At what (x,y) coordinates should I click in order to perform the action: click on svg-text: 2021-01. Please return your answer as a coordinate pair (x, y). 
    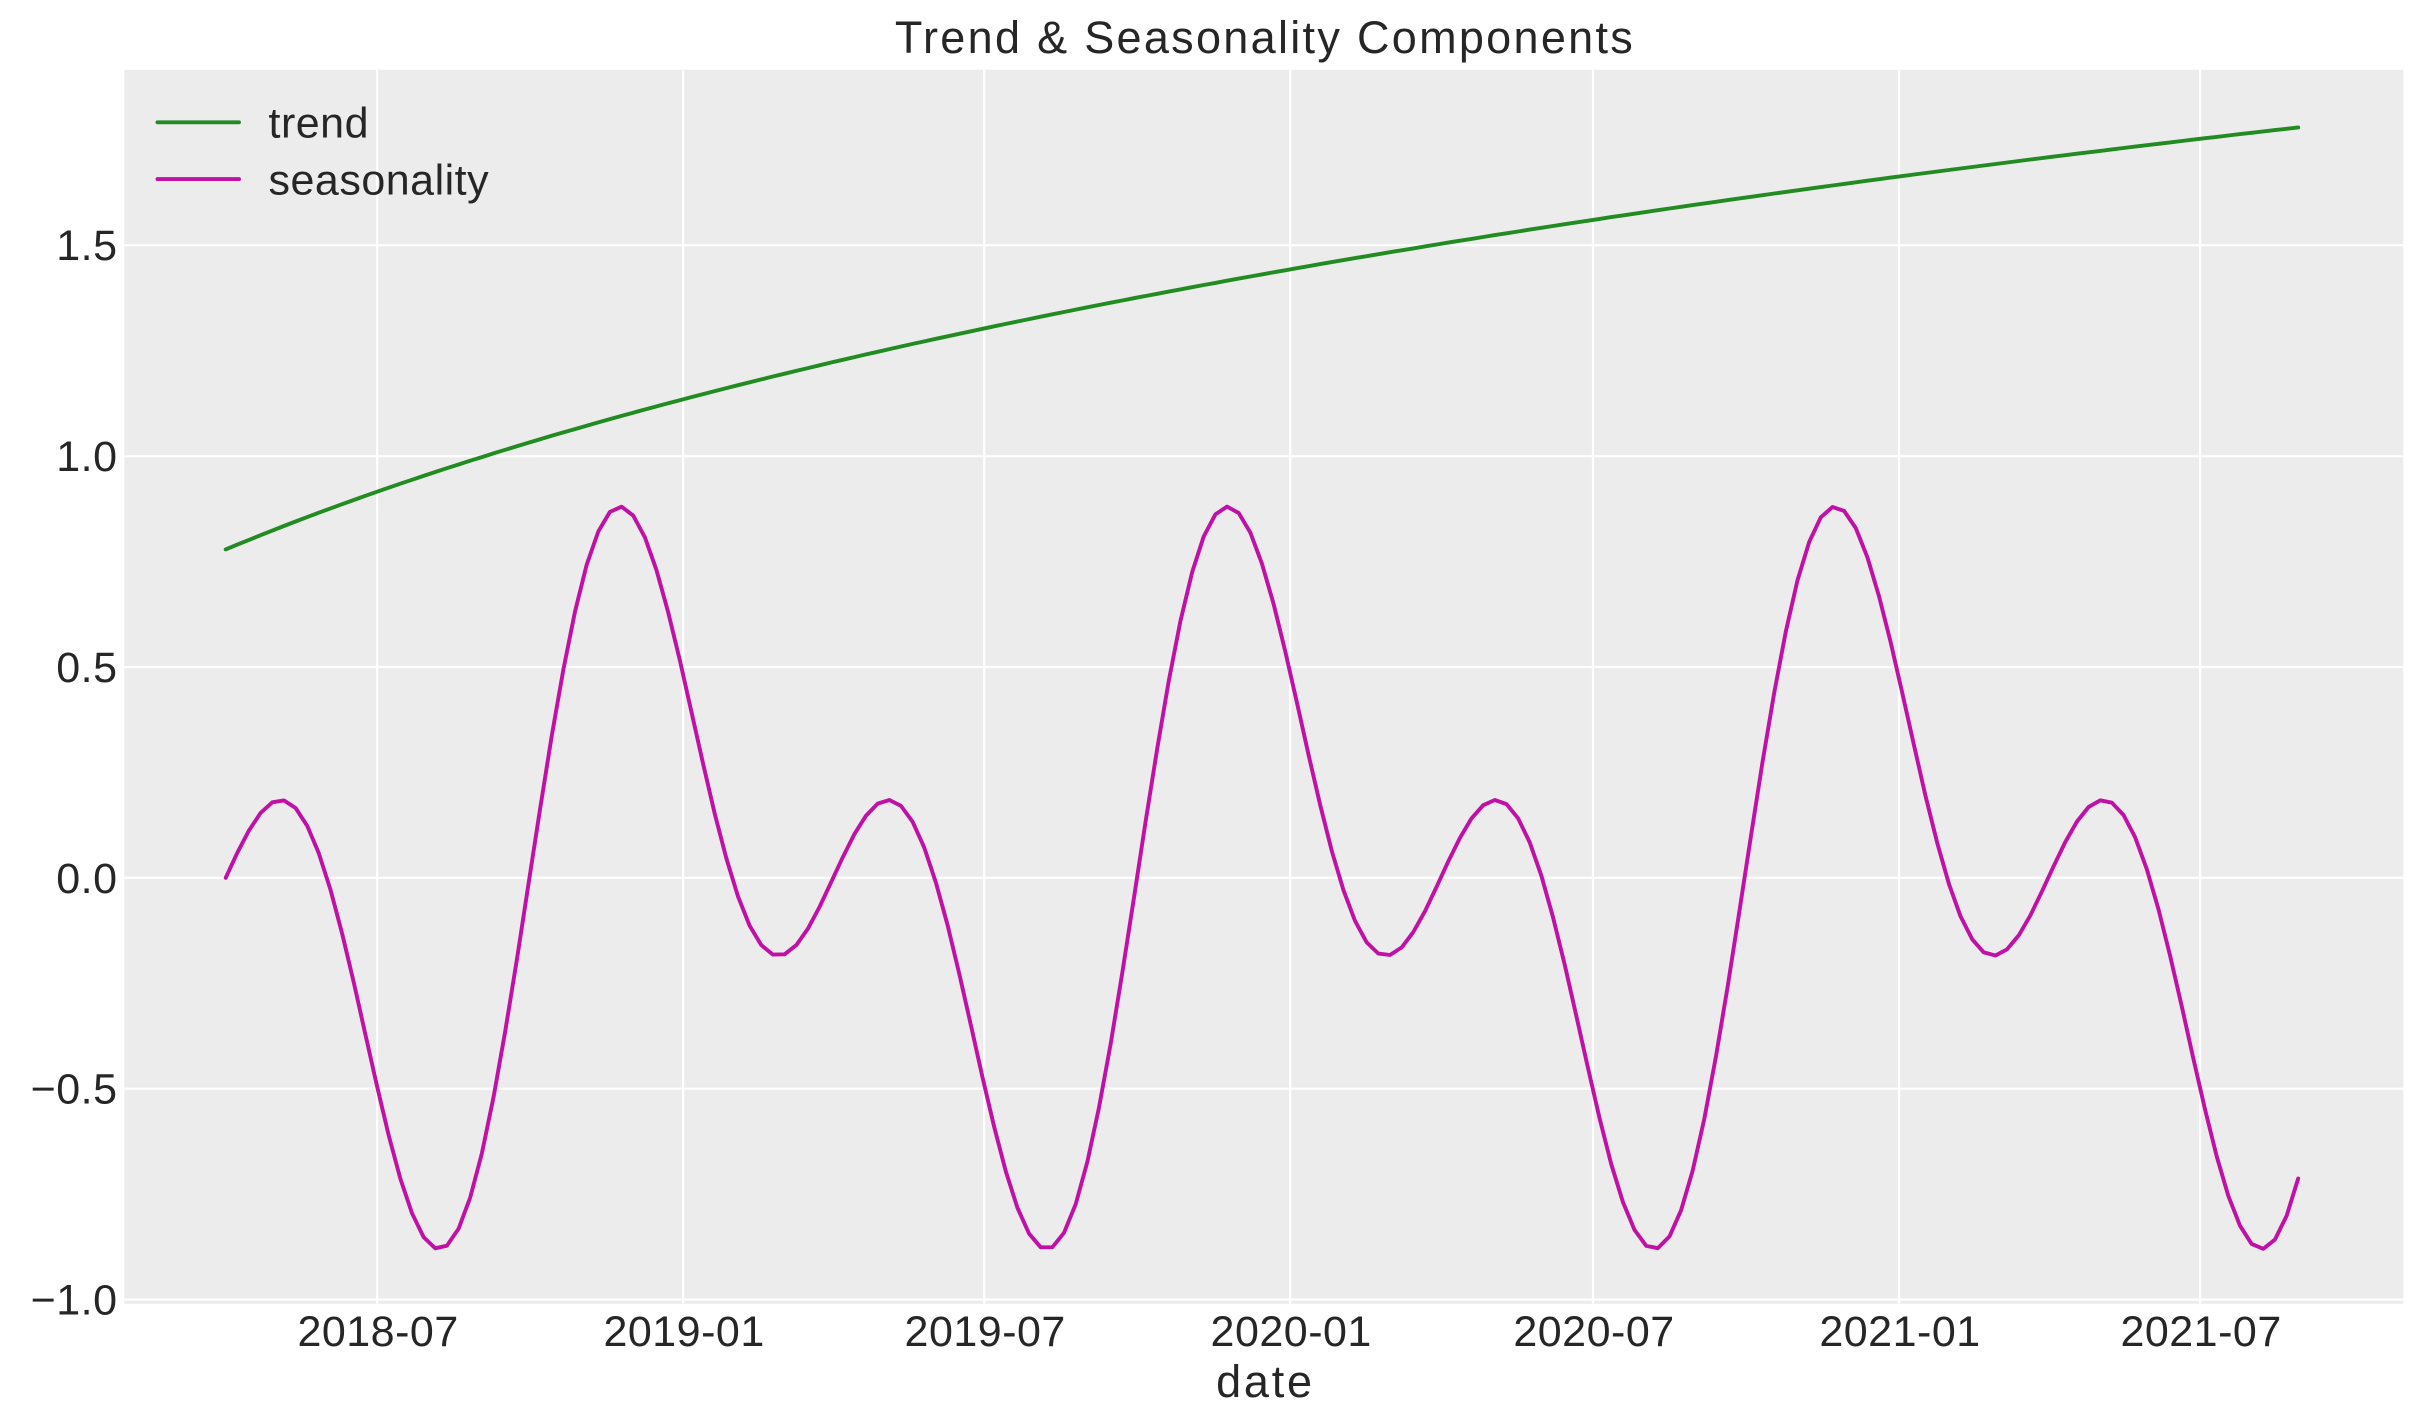
    Looking at the image, I should click on (1899, 1332).